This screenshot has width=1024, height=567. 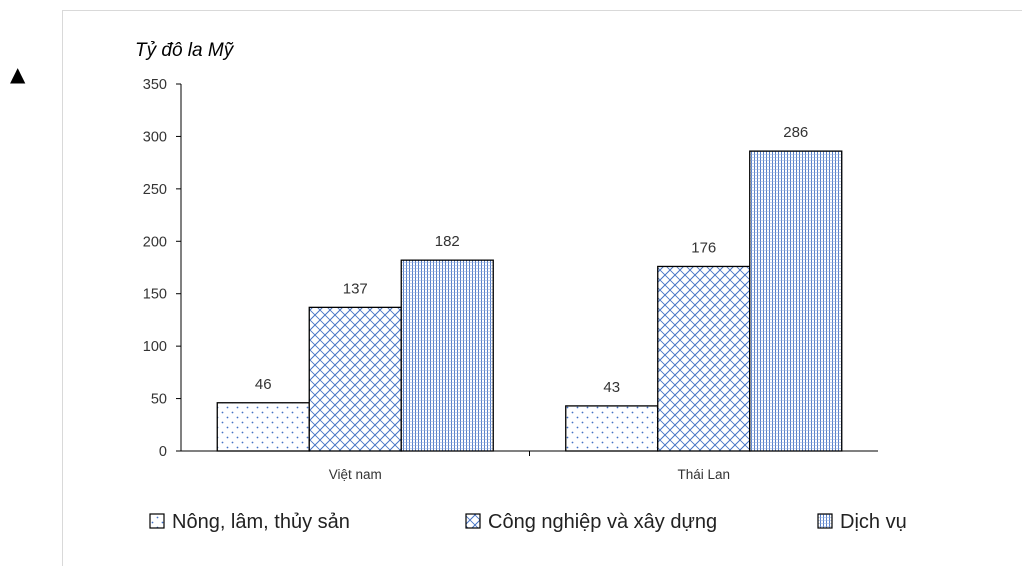 I want to click on y-tick-label: 200, so click(x=155, y=242).